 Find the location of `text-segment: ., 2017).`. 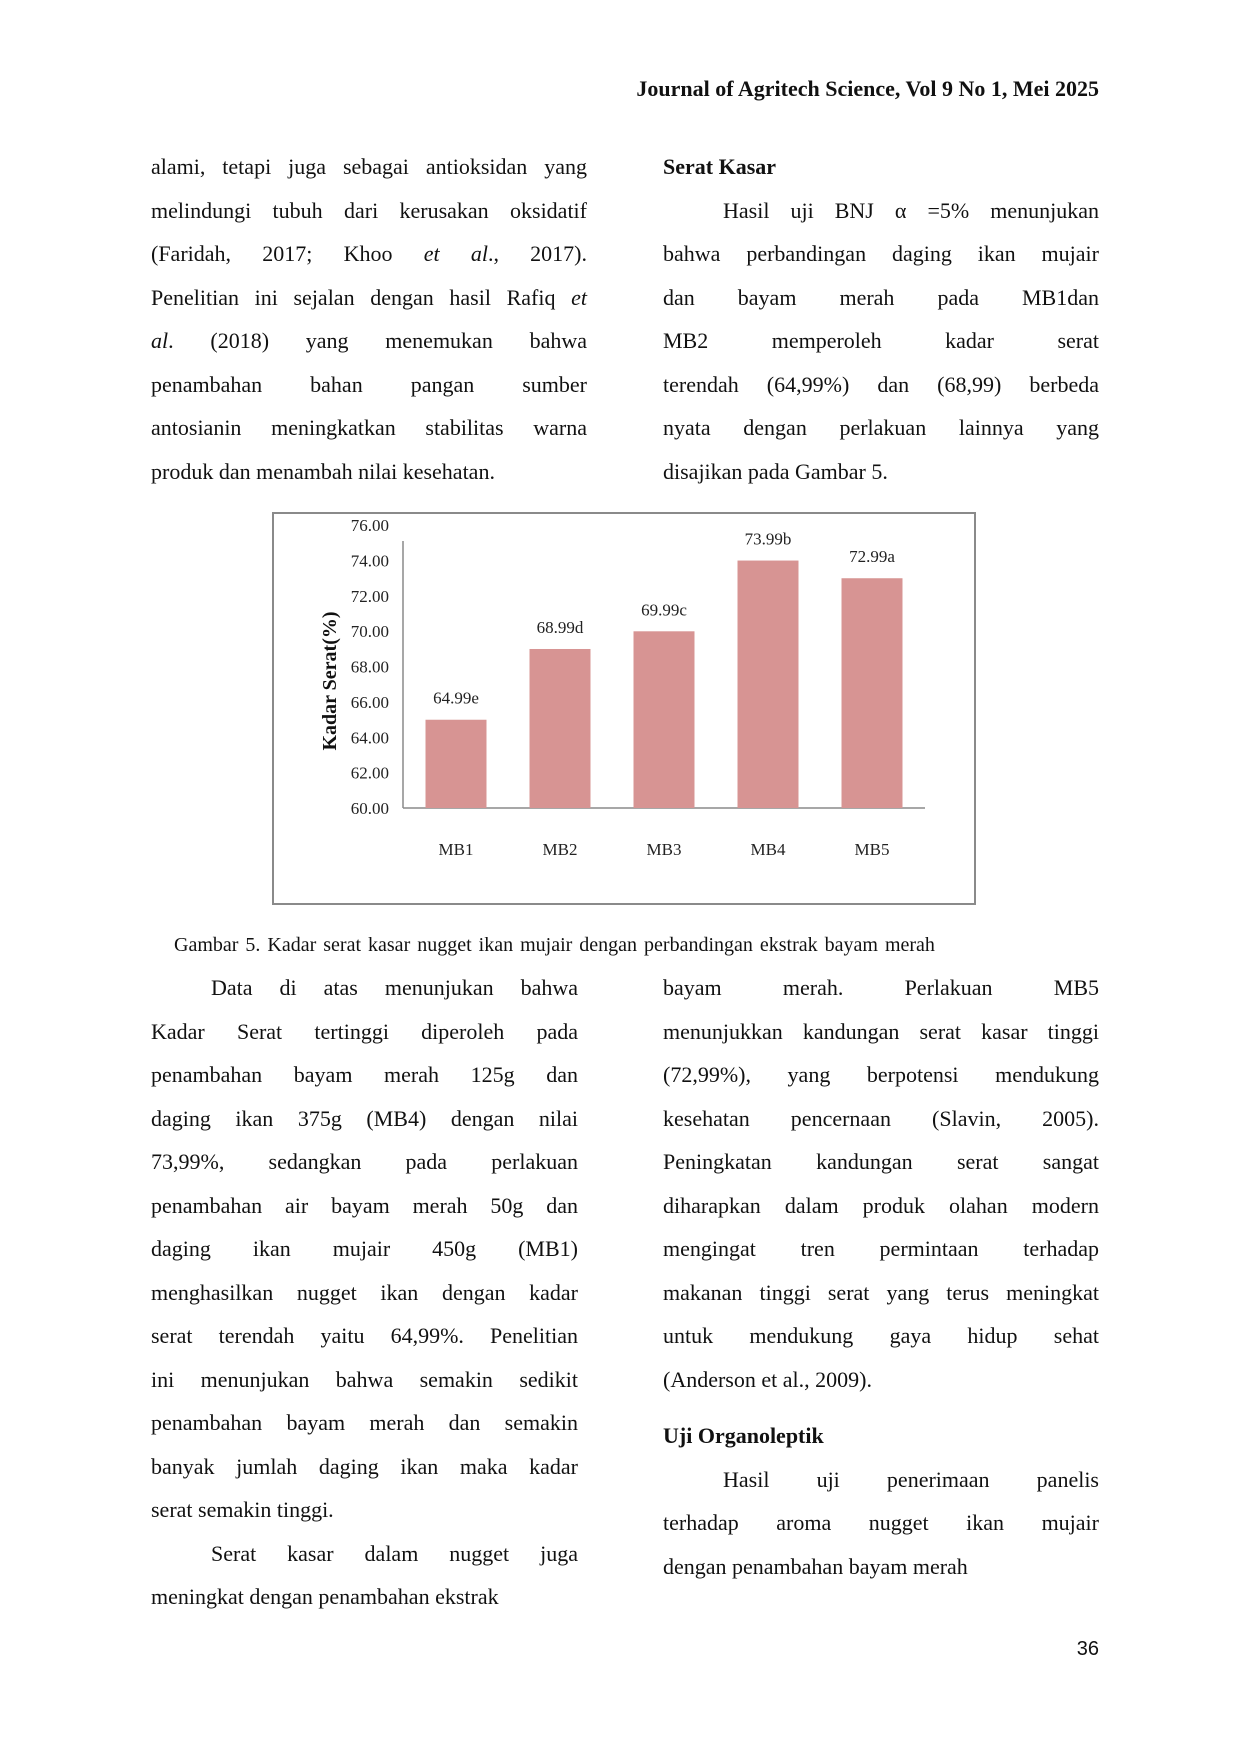

text-segment: ., 2017). is located at coordinates (537, 253).